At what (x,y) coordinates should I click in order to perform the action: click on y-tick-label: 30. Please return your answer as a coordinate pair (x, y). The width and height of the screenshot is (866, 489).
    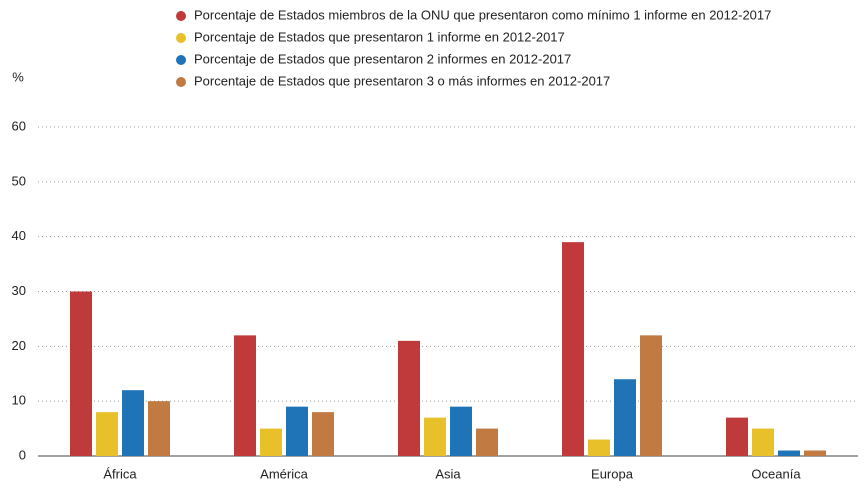
    Looking at the image, I should click on (19, 290).